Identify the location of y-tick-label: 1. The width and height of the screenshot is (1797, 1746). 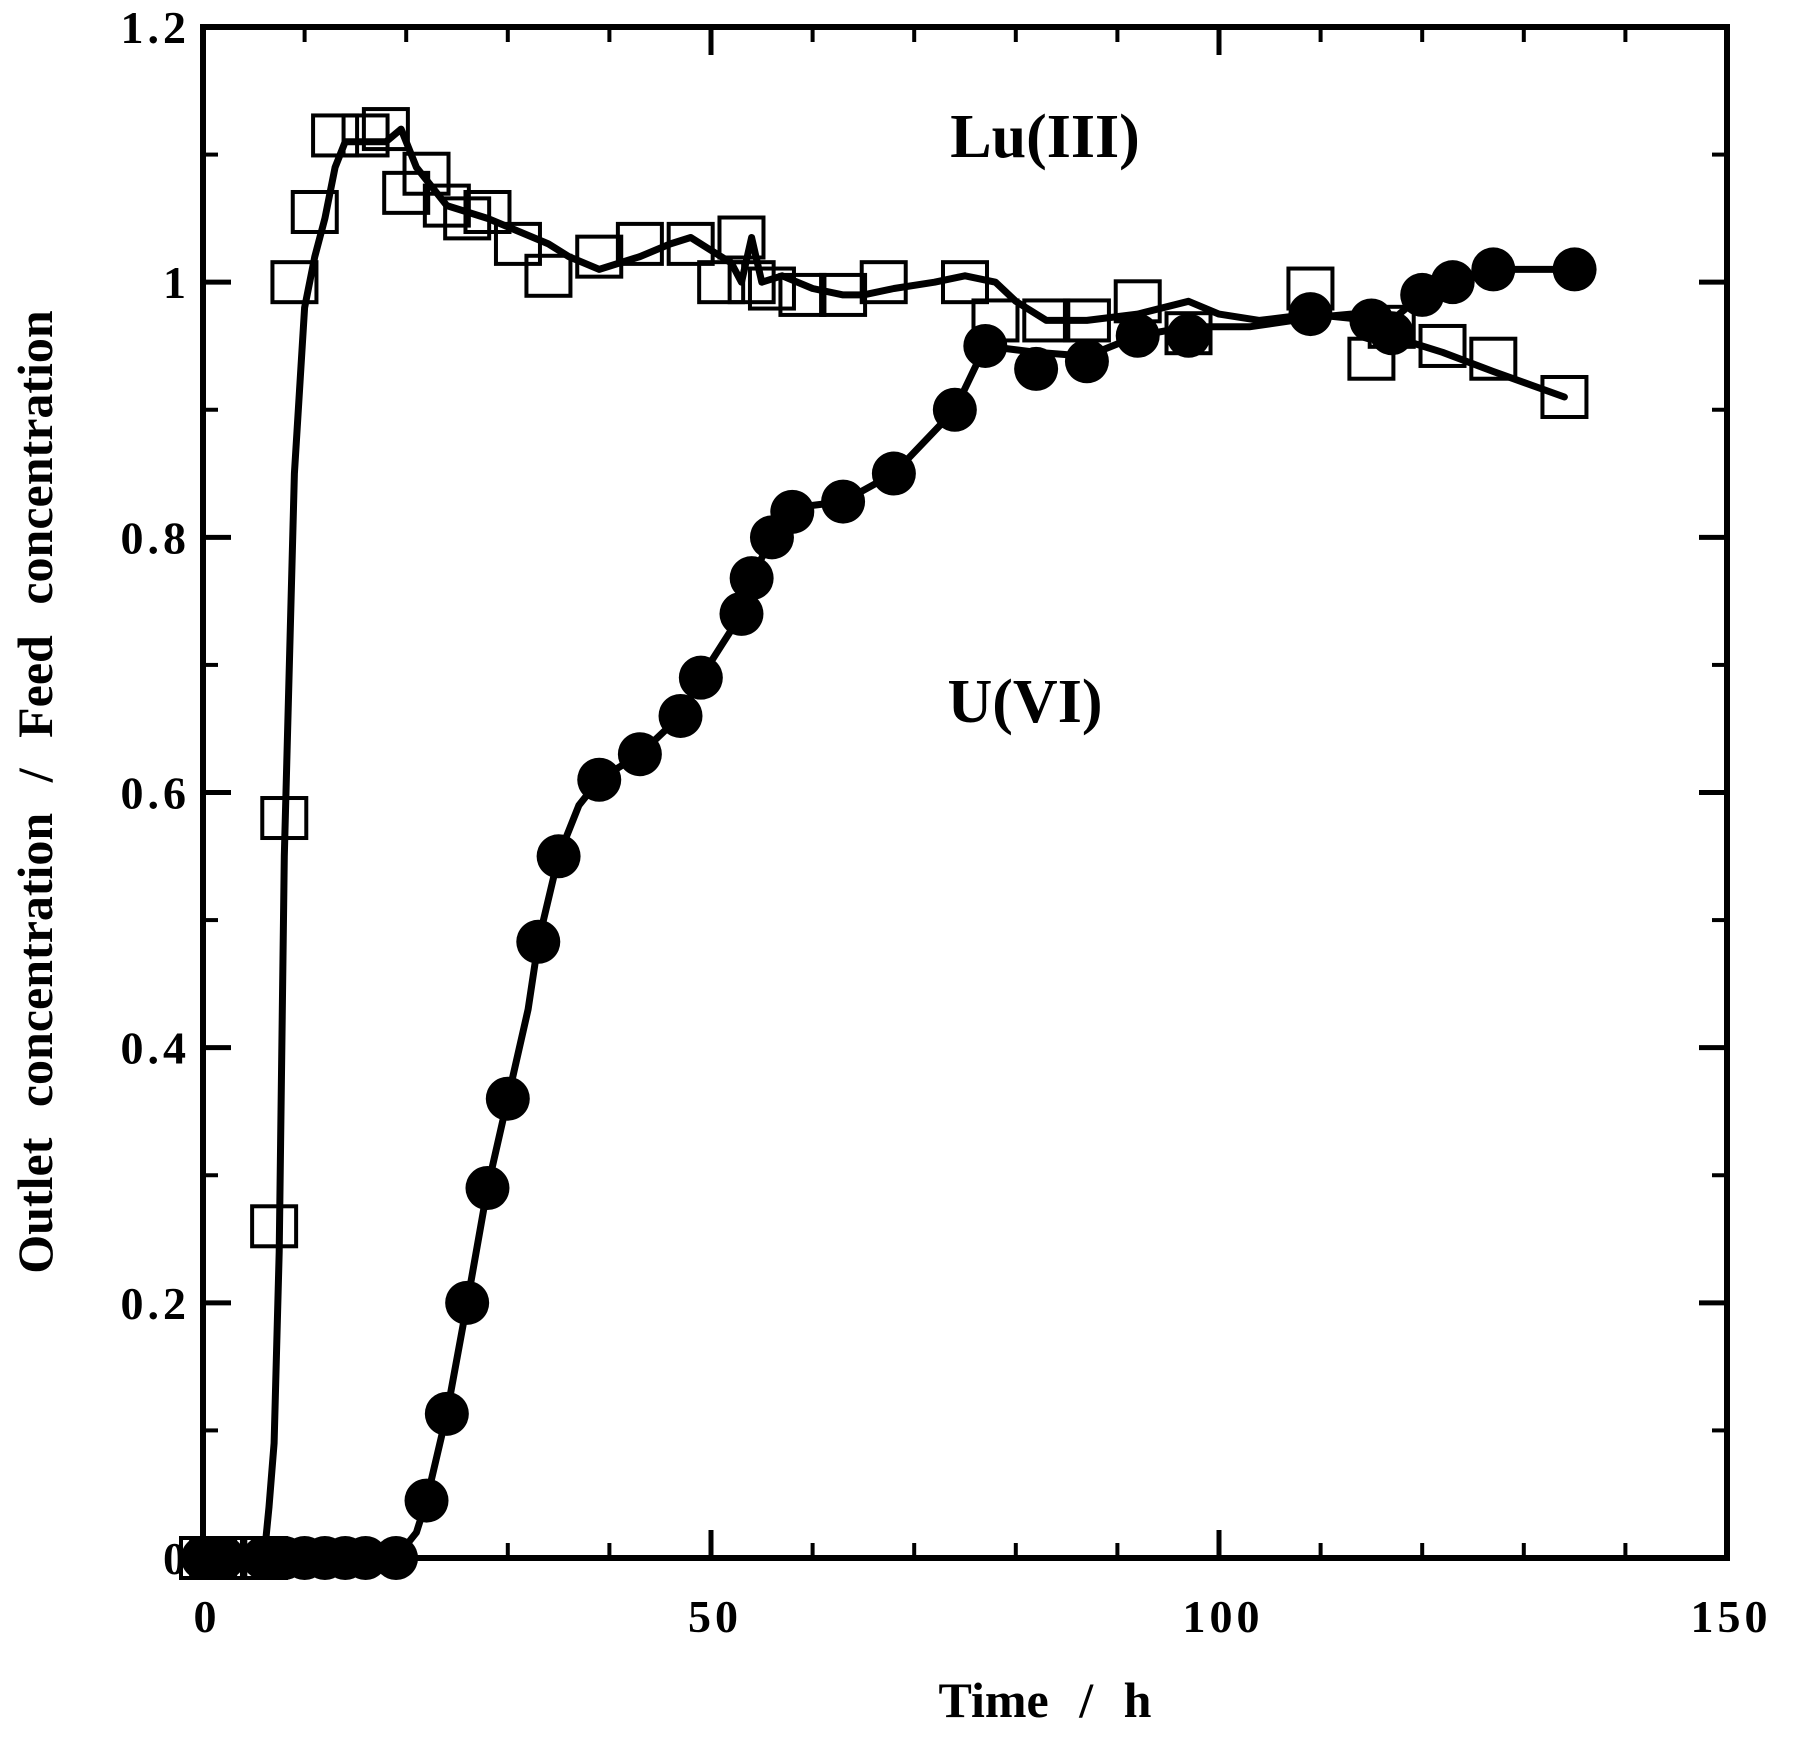
(176, 282).